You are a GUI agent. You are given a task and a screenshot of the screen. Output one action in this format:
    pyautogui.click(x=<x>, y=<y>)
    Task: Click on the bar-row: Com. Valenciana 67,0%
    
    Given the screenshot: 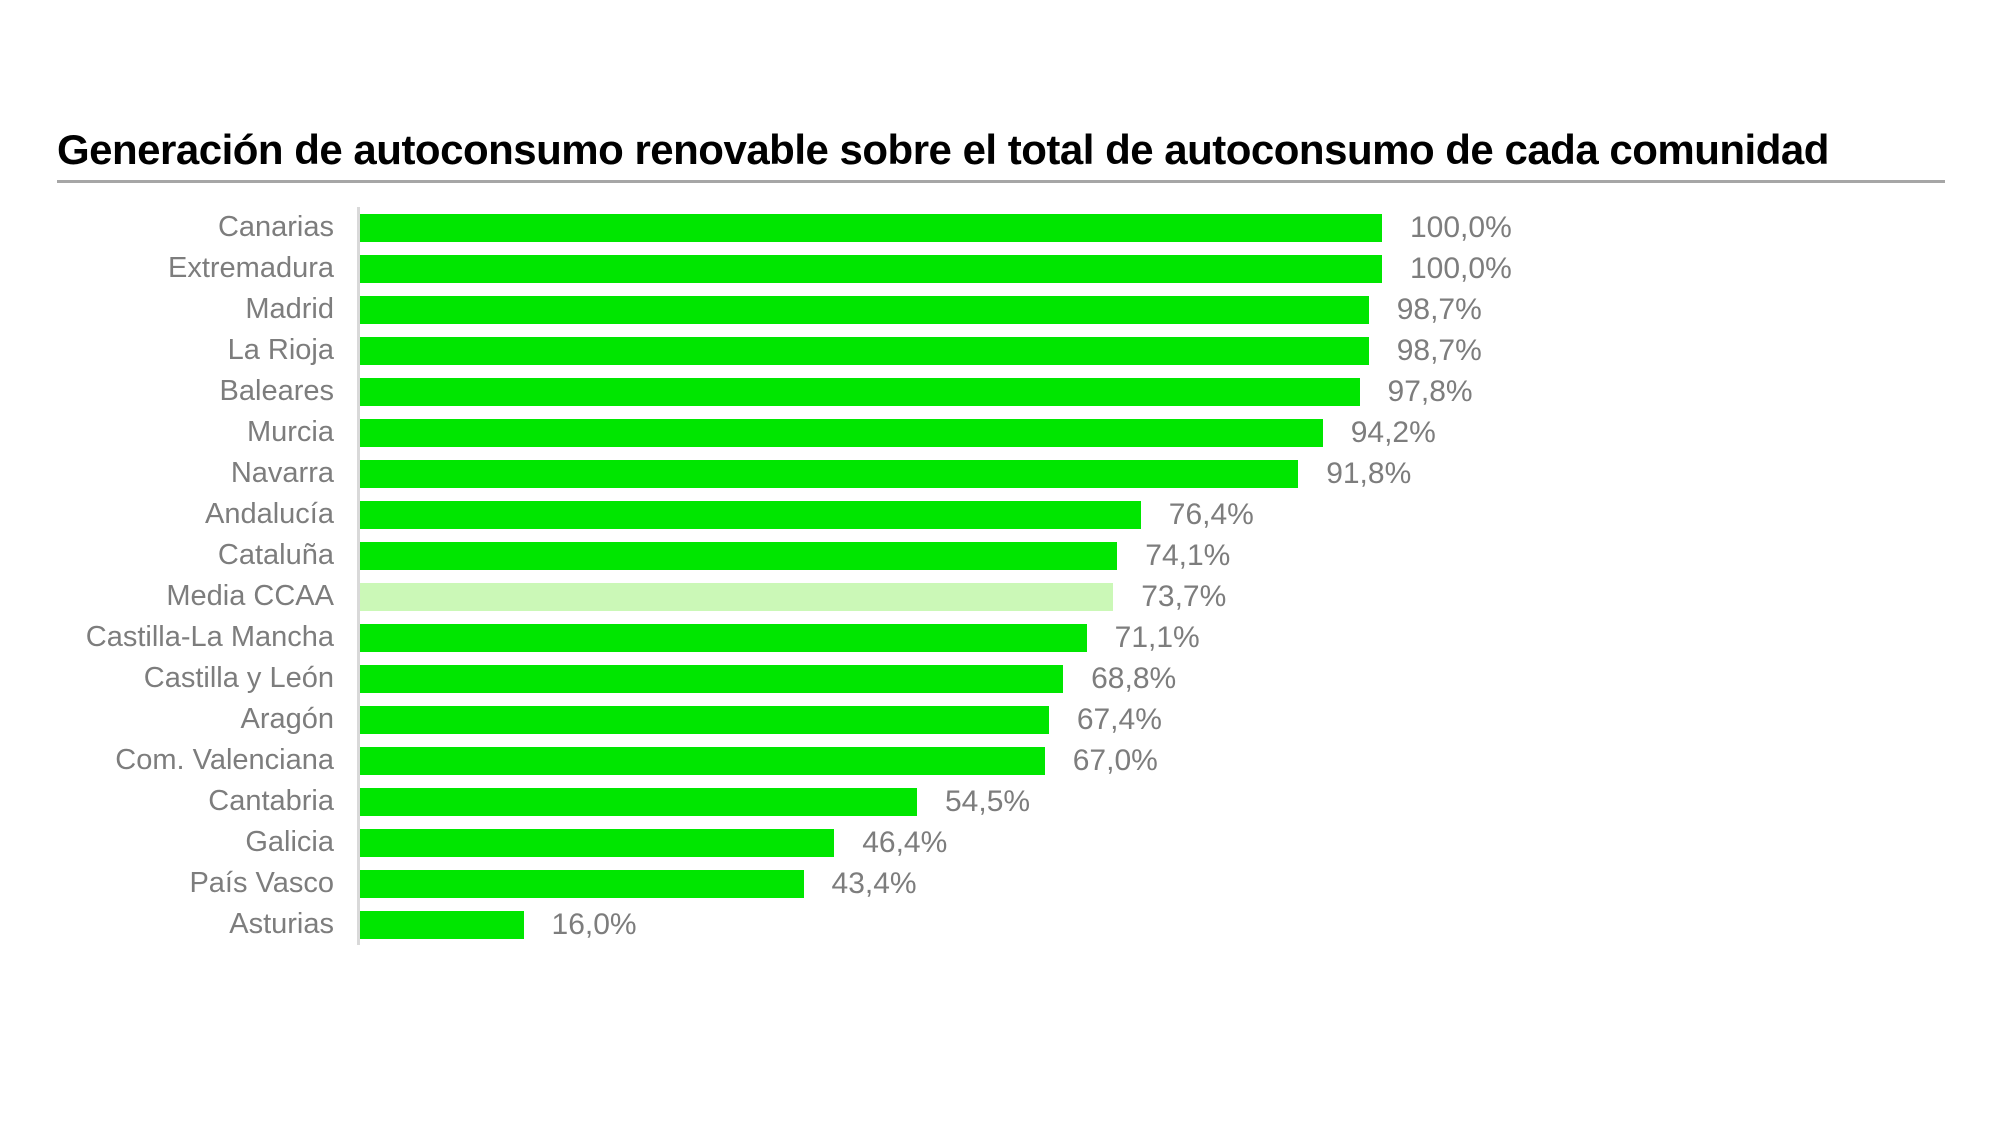 What is the action you would take?
    pyautogui.click(x=1018, y=760)
    